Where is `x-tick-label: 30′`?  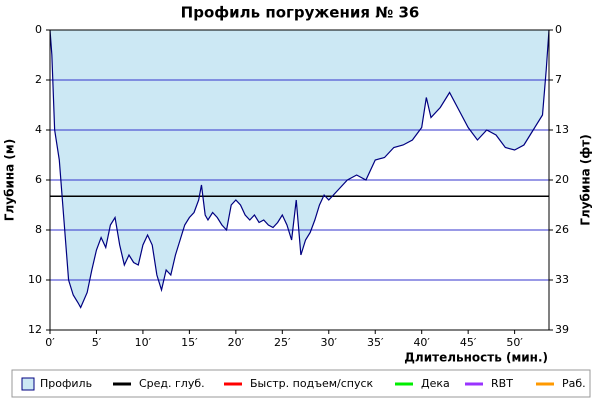 x-tick-label: 30′ is located at coordinates (329, 342).